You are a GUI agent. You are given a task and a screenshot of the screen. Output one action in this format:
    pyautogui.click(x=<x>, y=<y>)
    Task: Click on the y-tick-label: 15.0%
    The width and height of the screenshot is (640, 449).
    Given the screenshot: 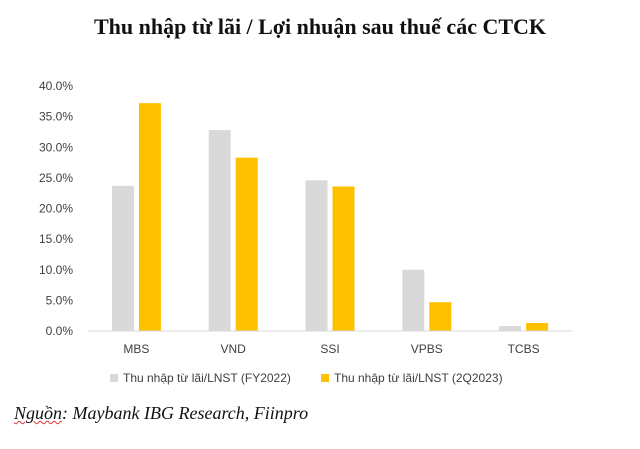 What is the action you would take?
    pyautogui.click(x=56, y=239)
    